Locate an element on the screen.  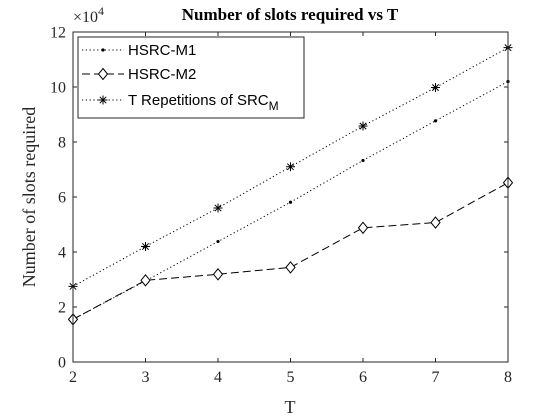
y-tick-label: 4 is located at coordinates (62, 253).